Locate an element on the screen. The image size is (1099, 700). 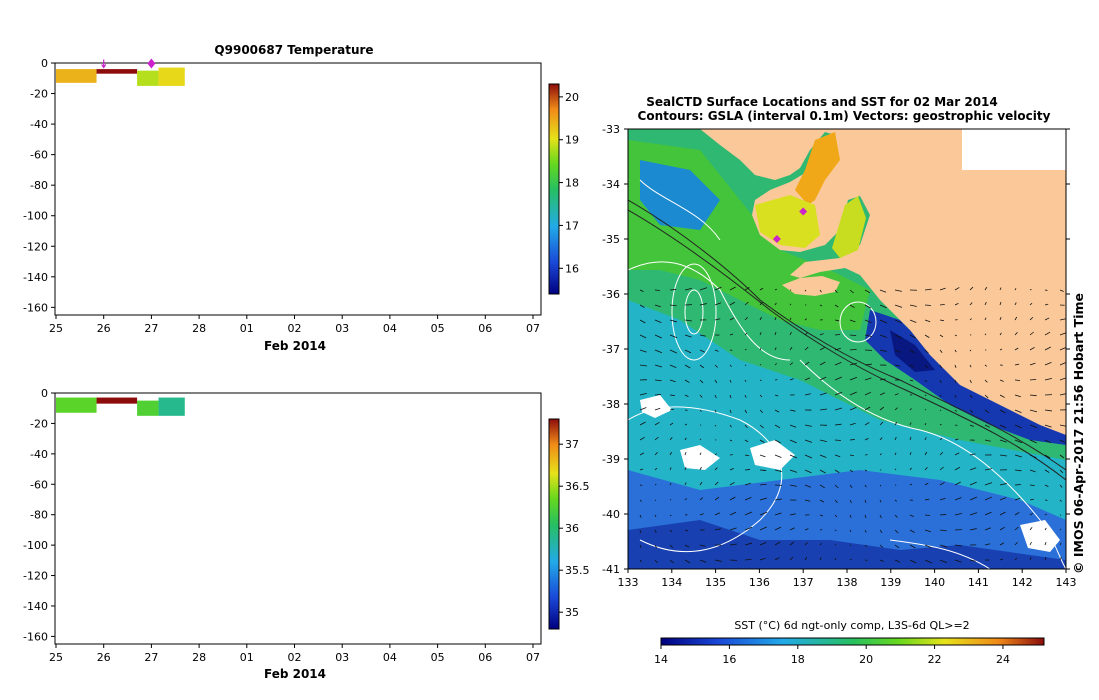
y-tick-label: -120 is located at coordinates (35, 246).